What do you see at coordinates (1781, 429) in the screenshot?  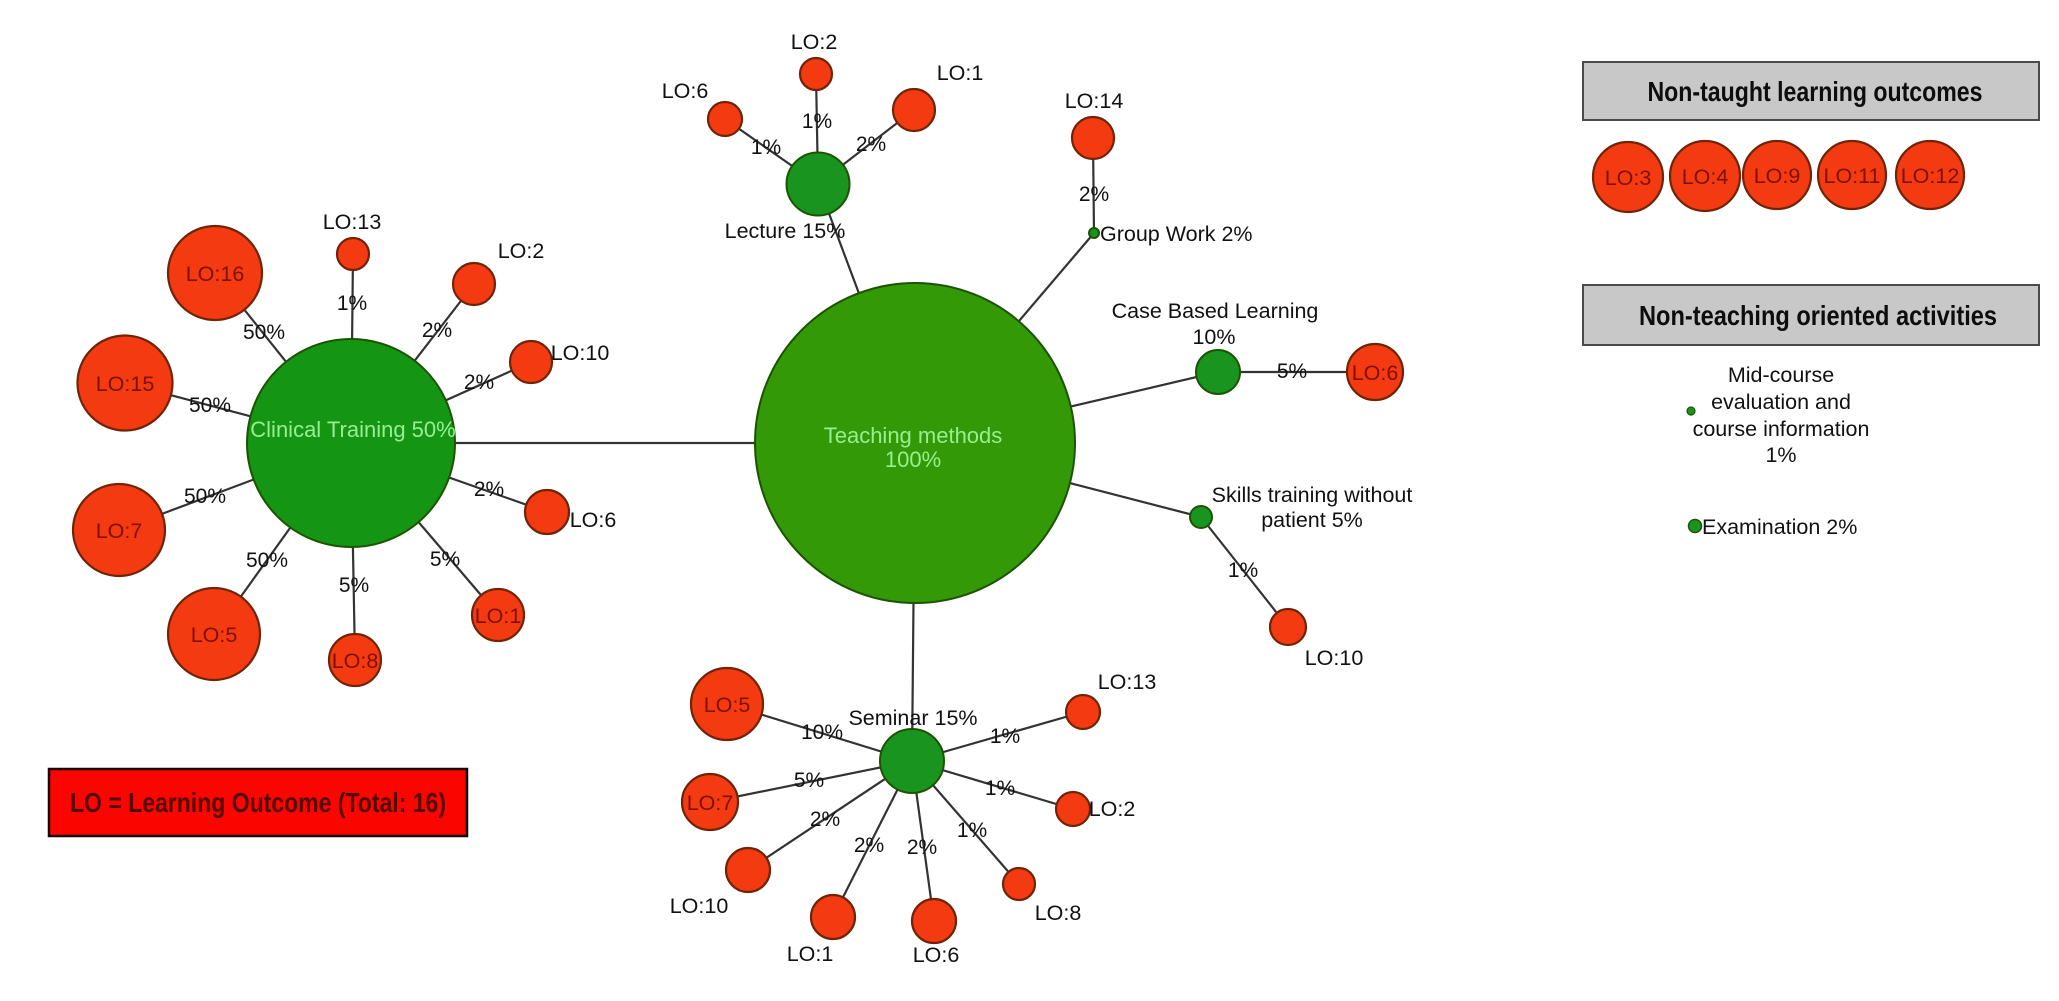 I see `svg-text: course information` at bounding box center [1781, 429].